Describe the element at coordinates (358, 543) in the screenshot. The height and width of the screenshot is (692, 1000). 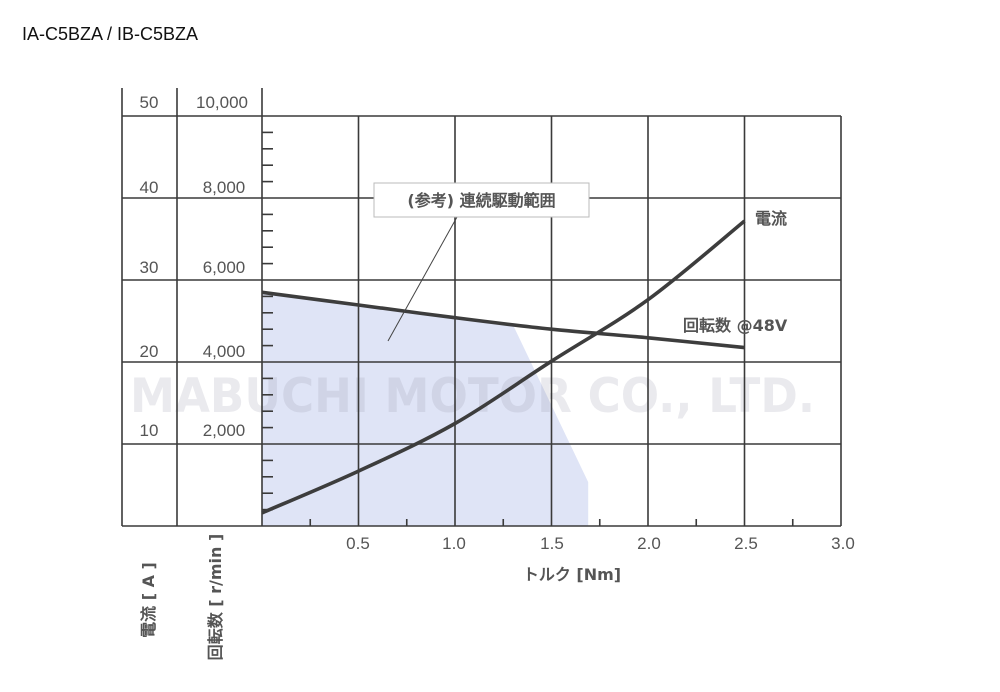
I see `x-tick-0.5: 0.5` at that location.